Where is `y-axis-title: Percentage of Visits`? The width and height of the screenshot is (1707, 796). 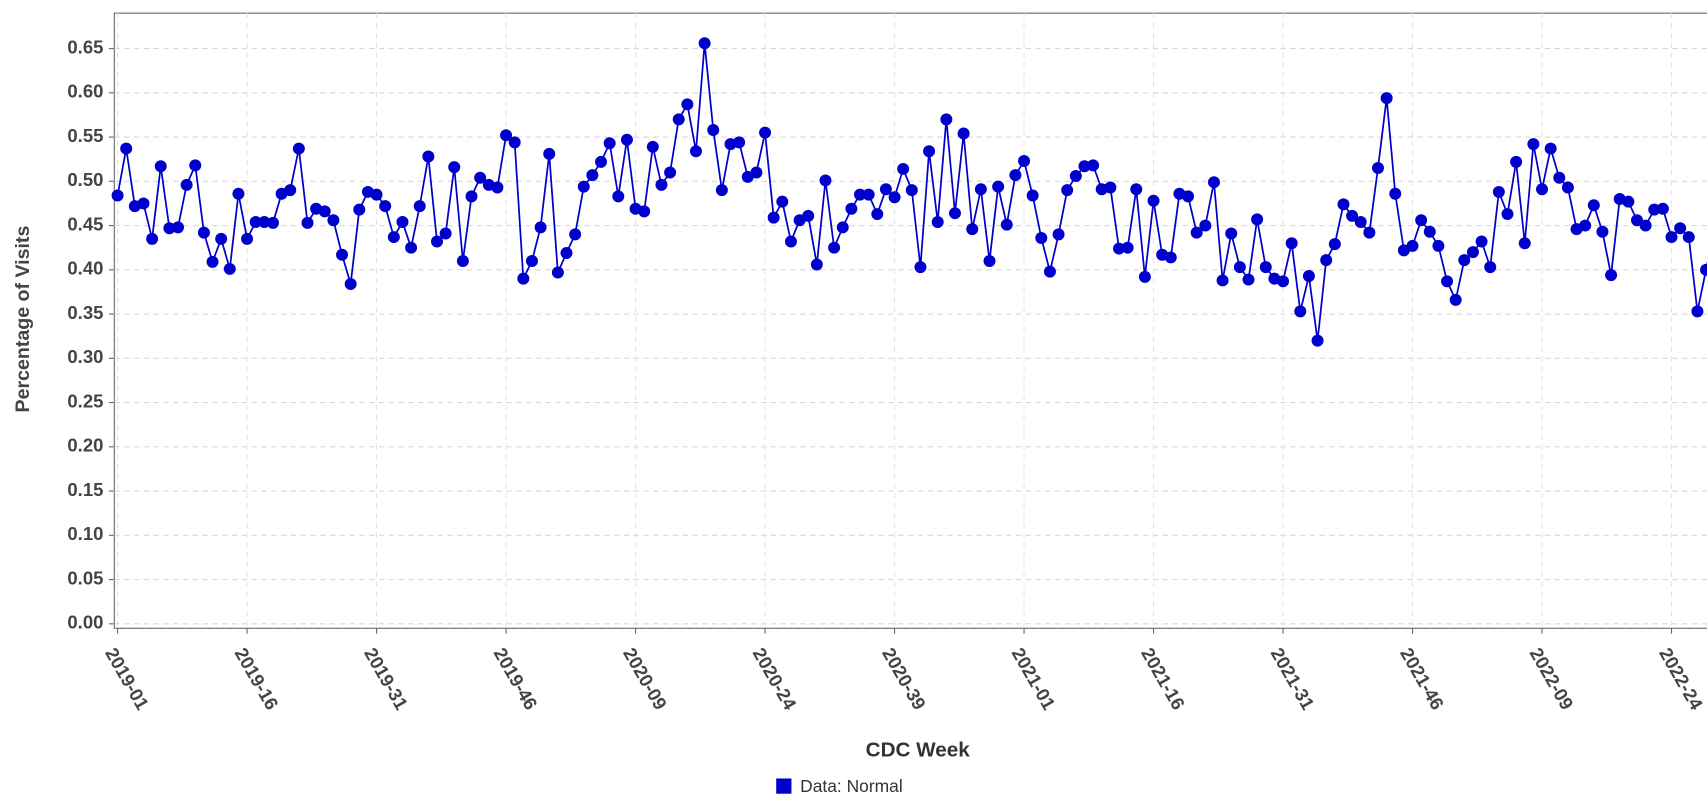
y-axis-title: Percentage of Visits is located at coordinates (23, 319).